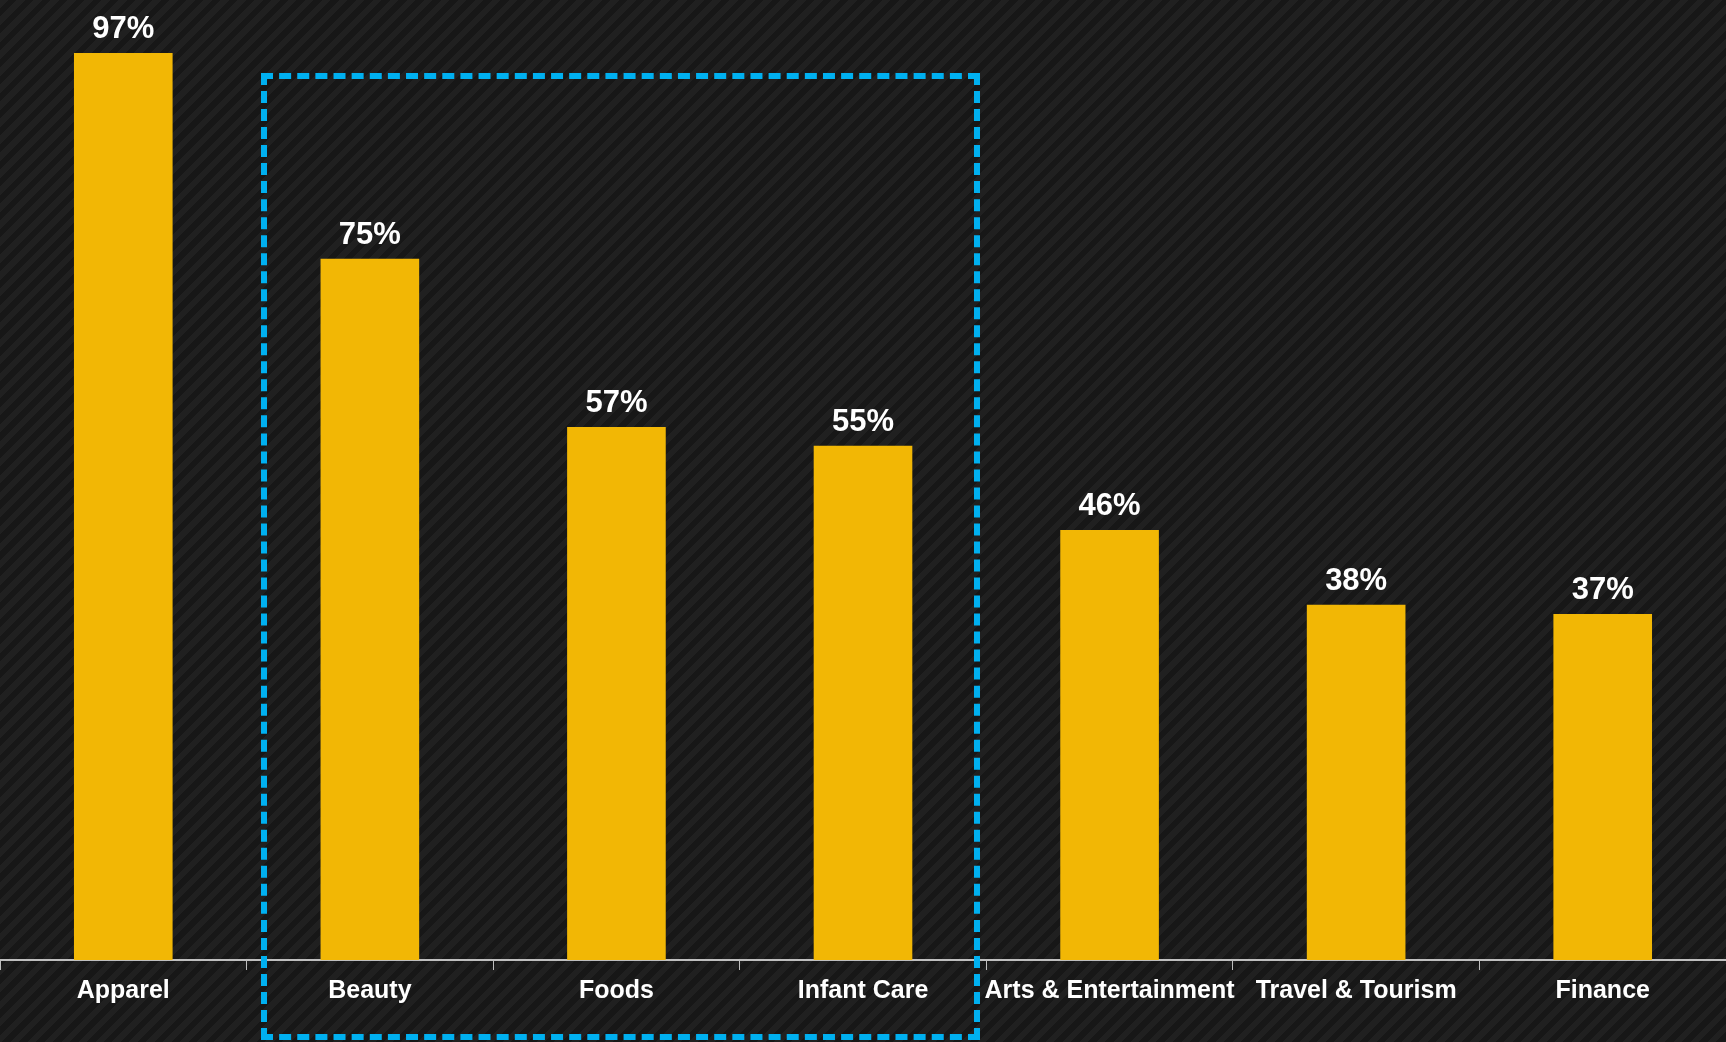 The height and width of the screenshot is (1042, 1726). I want to click on x-tick-label: Arts & Entertainment, so click(1110, 988).